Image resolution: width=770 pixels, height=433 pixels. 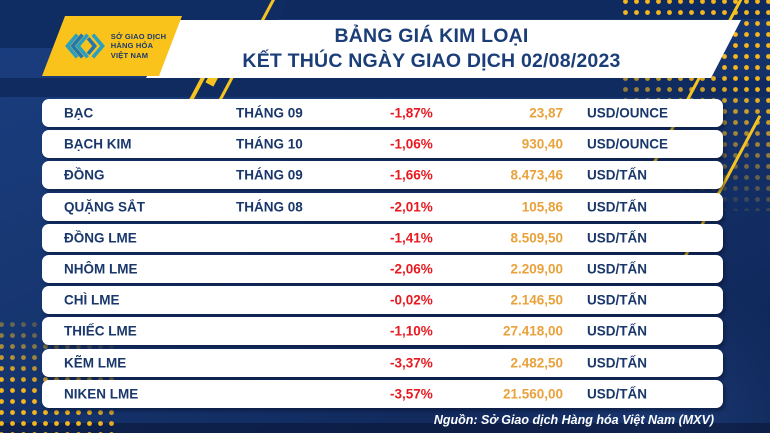 What do you see at coordinates (532, 394) in the screenshot?
I see `cell-price: 21.560,00` at bounding box center [532, 394].